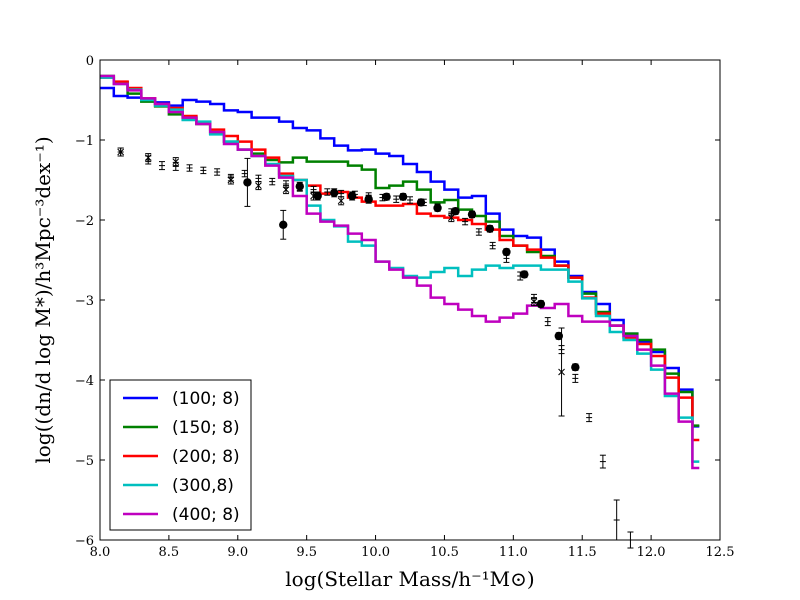 This screenshot has width=800, height=600. I want to click on x-tick-label: 12.0, so click(651, 552).